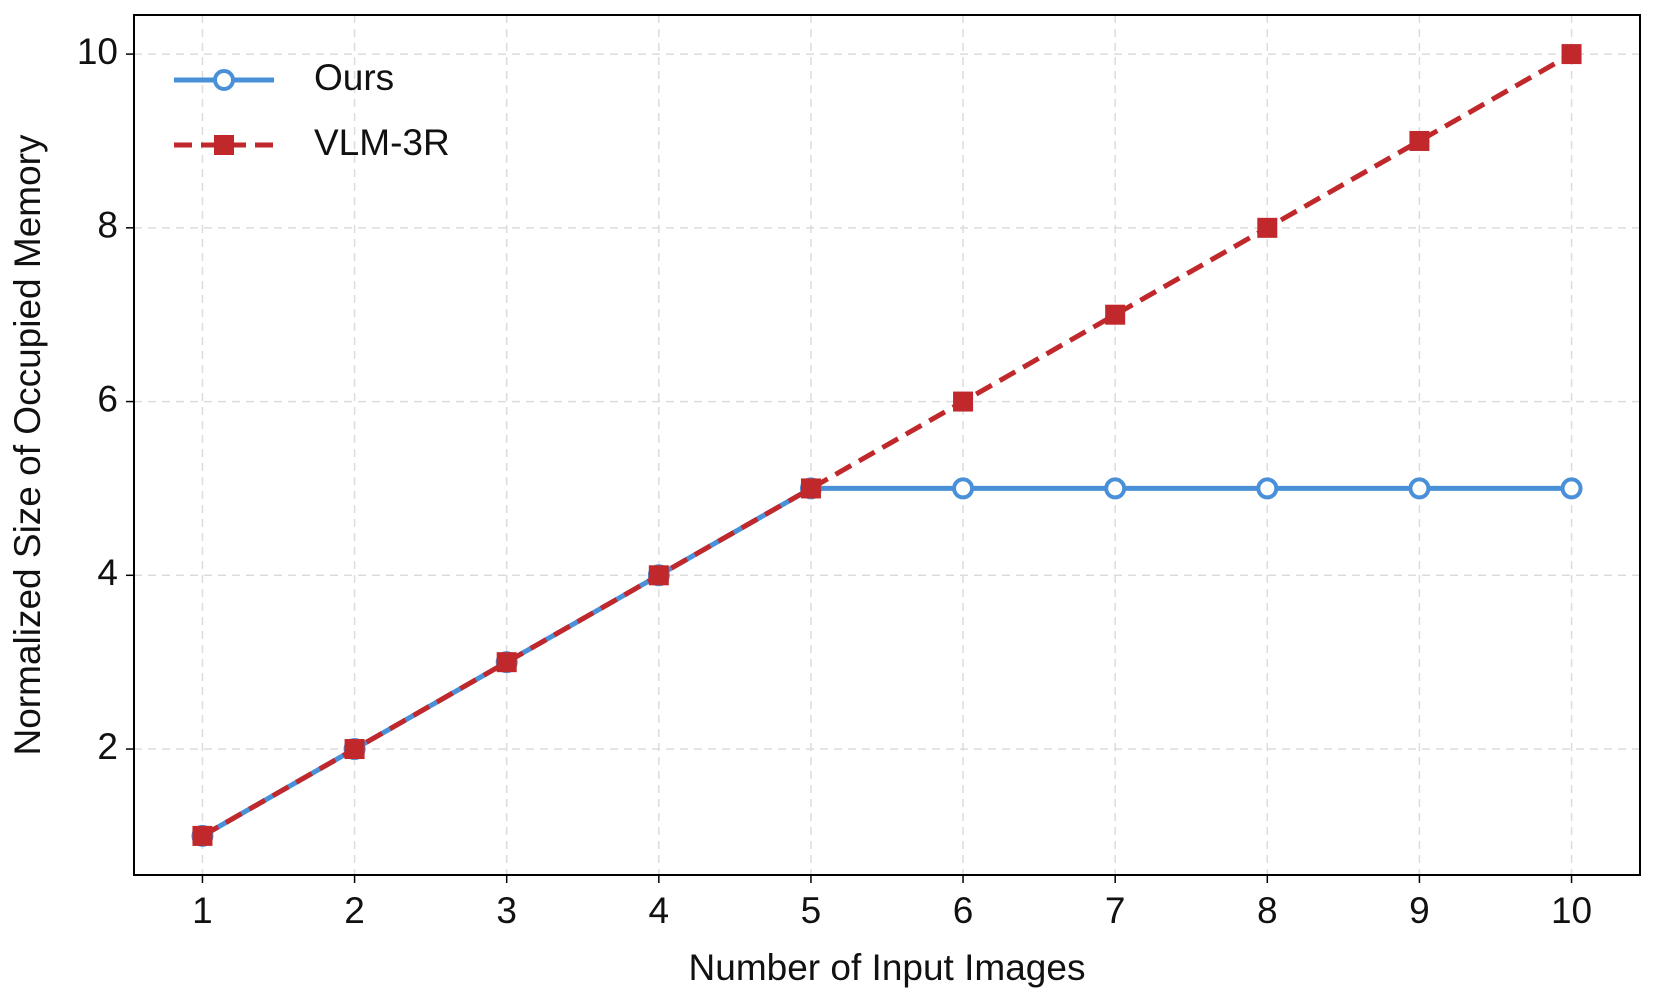 This screenshot has width=1655, height=999. Describe the element at coordinates (354, 77) in the screenshot. I see `legend-label: Ours` at that location.